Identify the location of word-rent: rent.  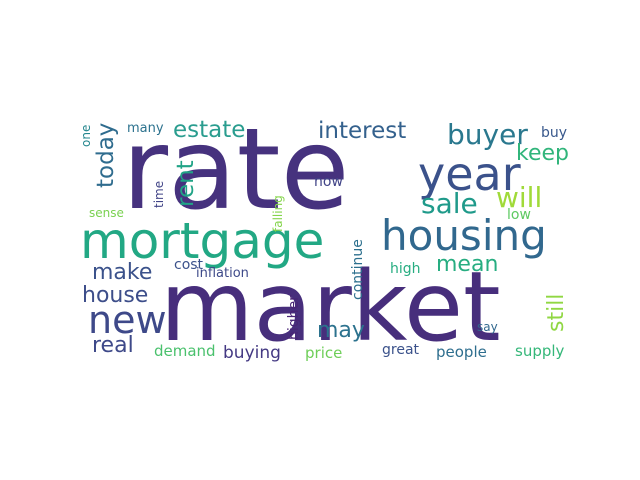
(186, 183).